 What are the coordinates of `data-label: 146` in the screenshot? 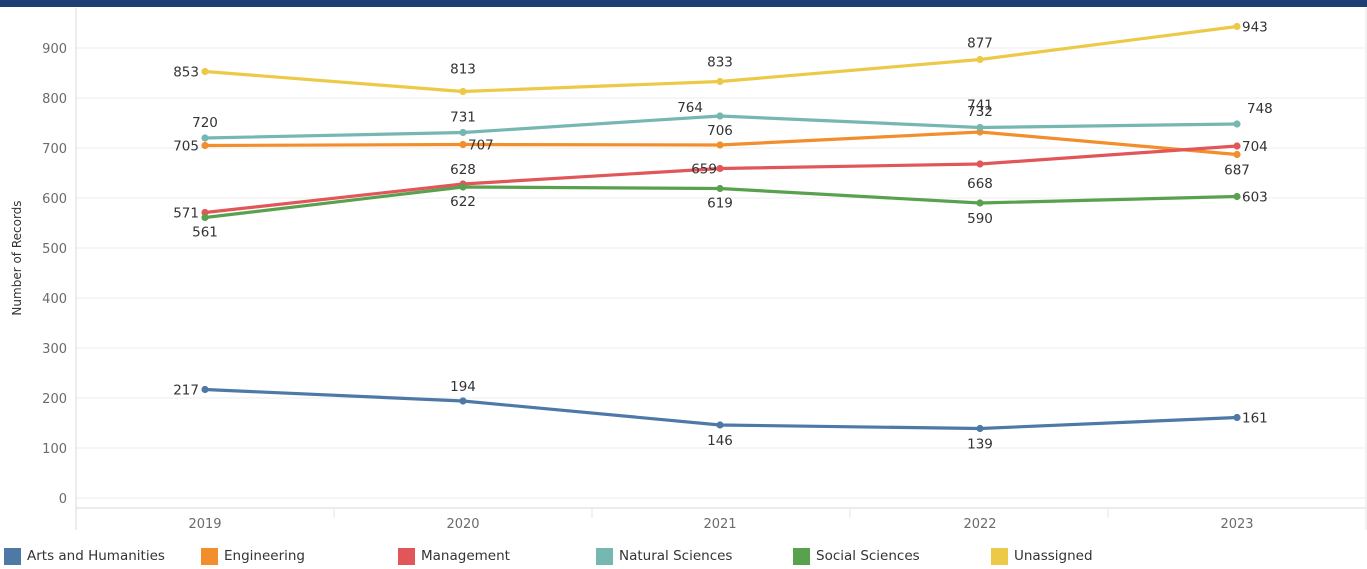 It's located at (720, 441).